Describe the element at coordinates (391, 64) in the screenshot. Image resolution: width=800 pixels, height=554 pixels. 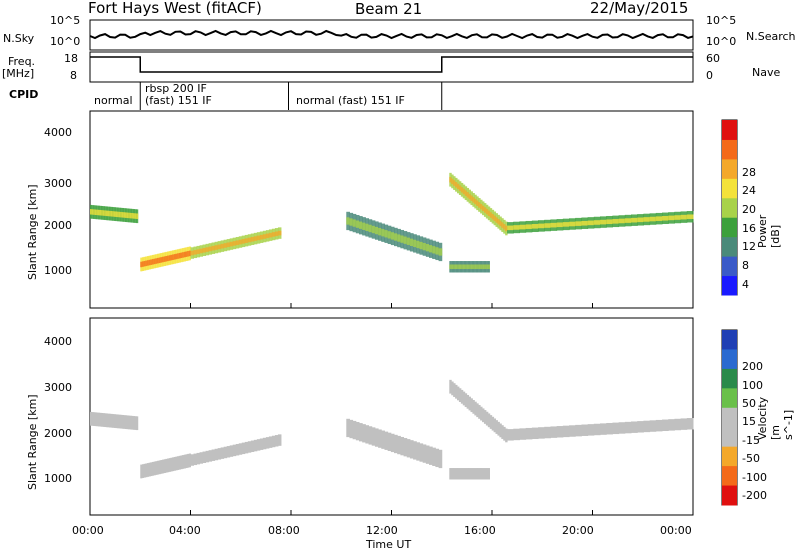
I see `freq-line` at that location.